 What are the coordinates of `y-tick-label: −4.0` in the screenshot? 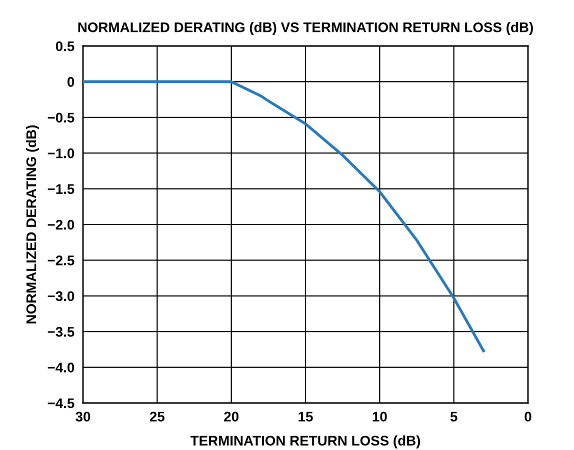 It's located at (61, 367).